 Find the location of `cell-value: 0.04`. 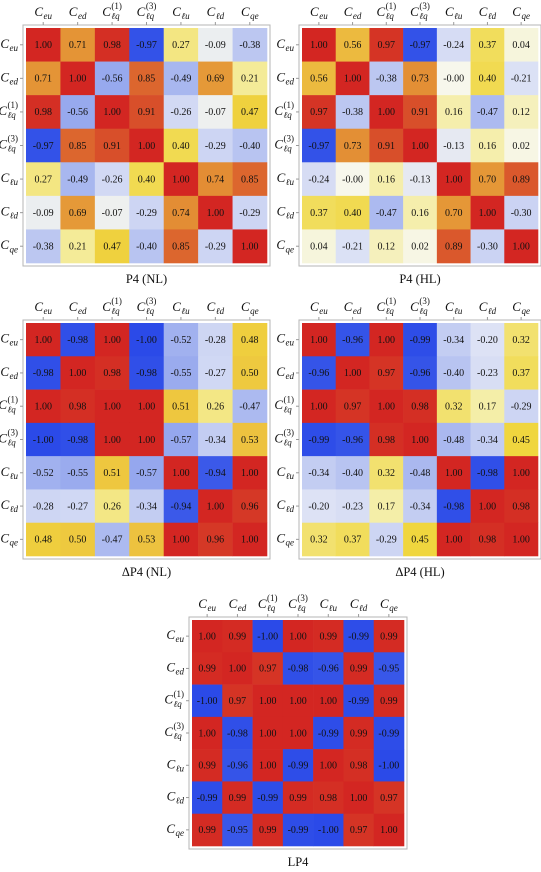

cell-value: 0.04 is located at coordinates (319, 247).